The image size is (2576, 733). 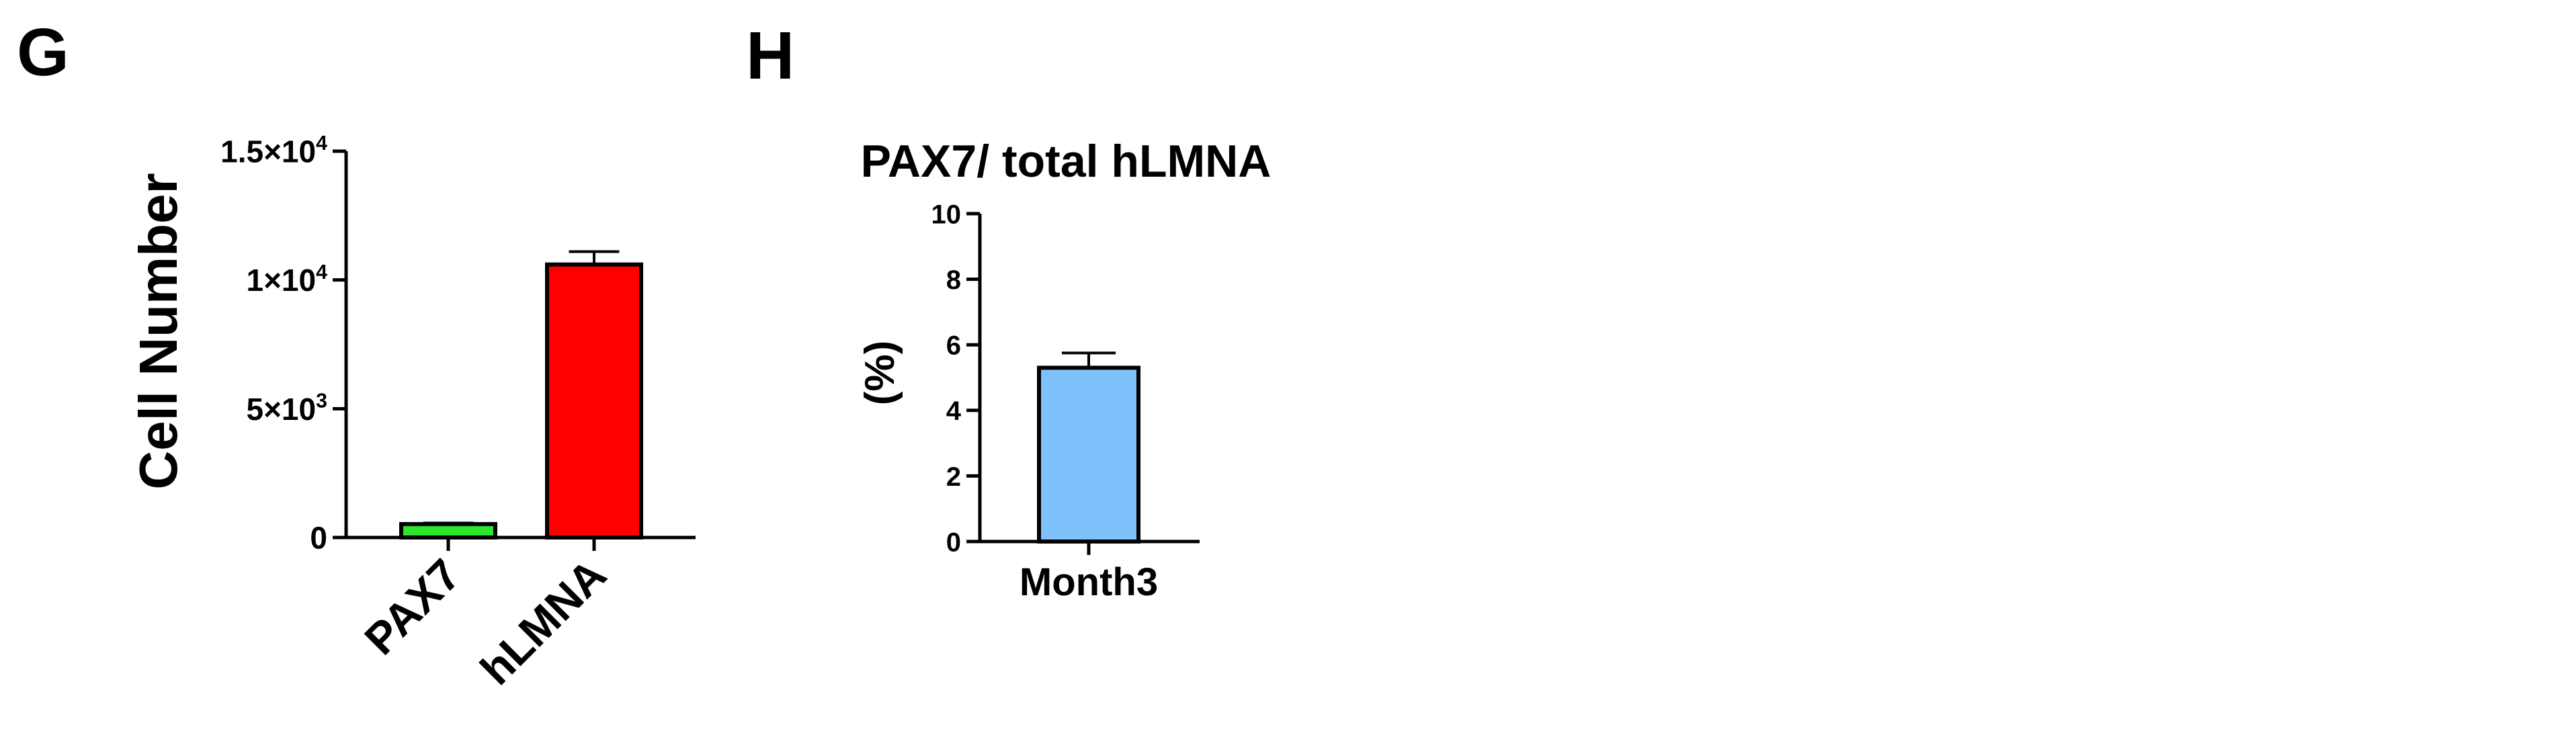 I want to click on chart-g-ytick-base: 1.5×10, so click(x=268, y=151).